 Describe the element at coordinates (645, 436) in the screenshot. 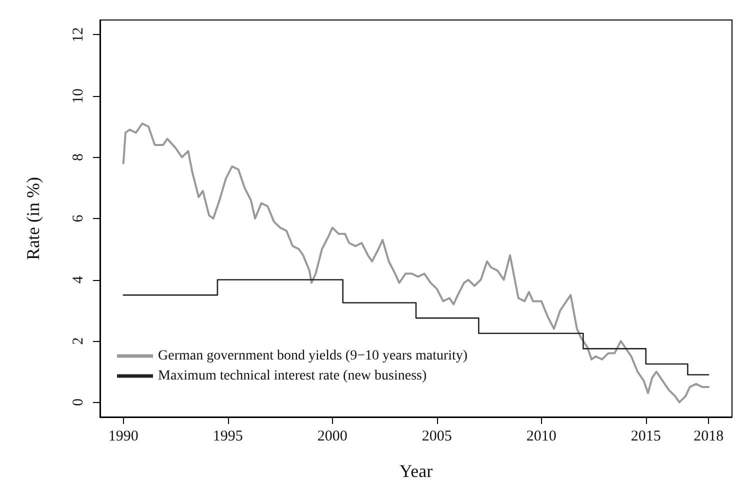

I see `x-tick-label: 2015` at that location.